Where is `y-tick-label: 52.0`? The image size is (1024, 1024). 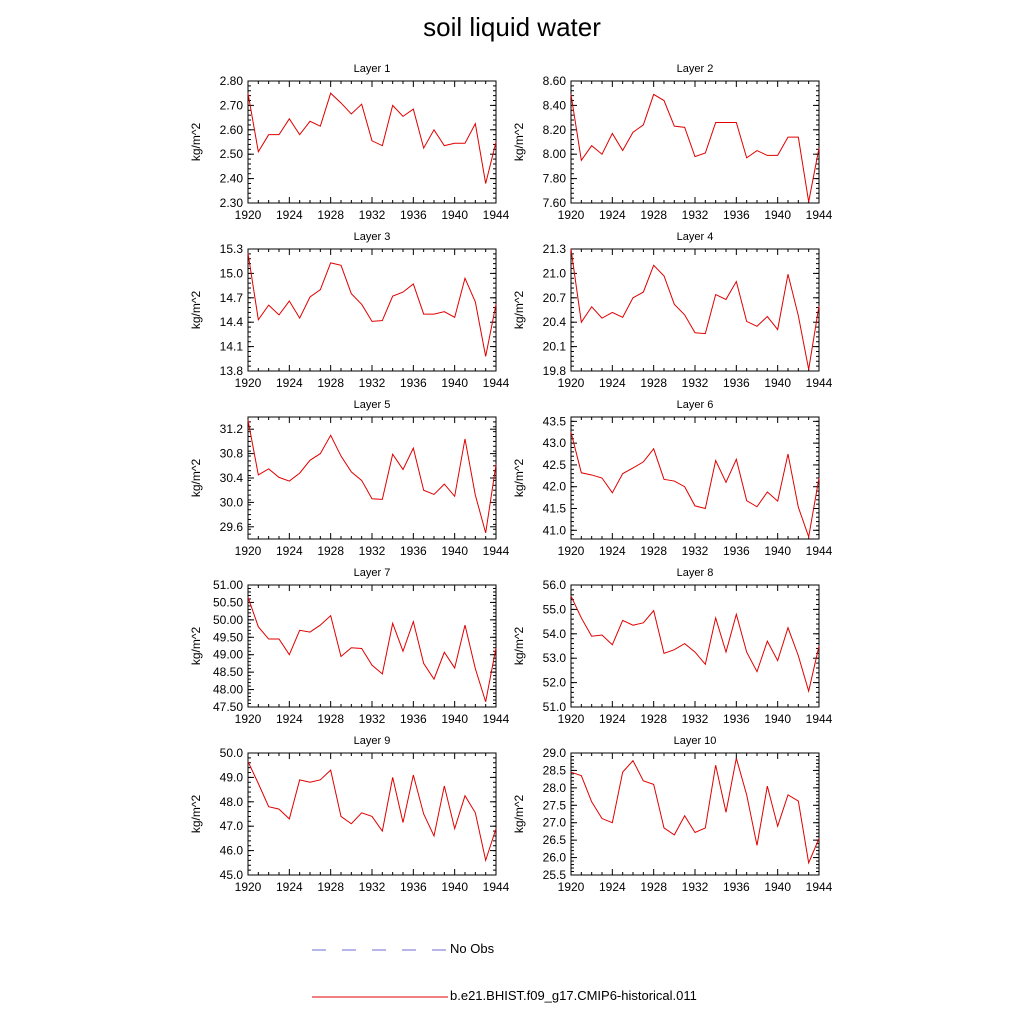 y-tick-label: 52.0 is located at coordinates (555, 683).